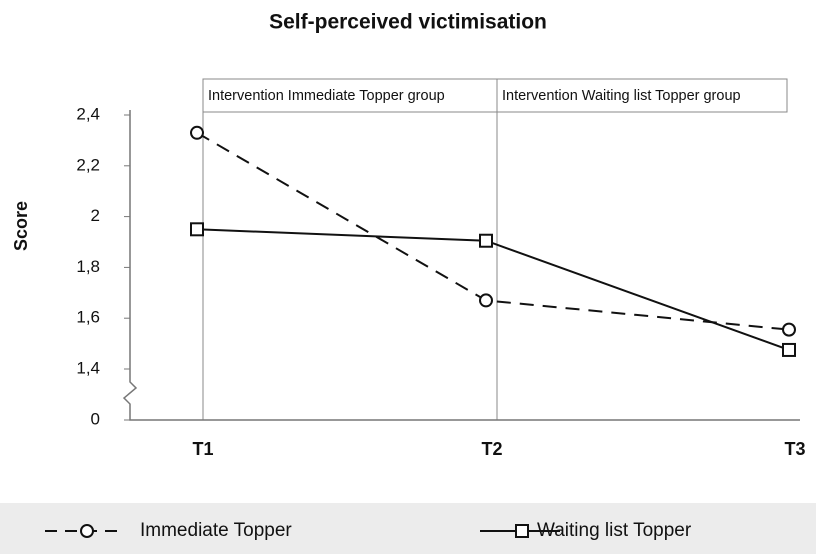  What do you see at coordinates (326, 96) in the screenshot?
I see `annotation: Intervention Immediate Topper group` at bounding box center [326, 96].